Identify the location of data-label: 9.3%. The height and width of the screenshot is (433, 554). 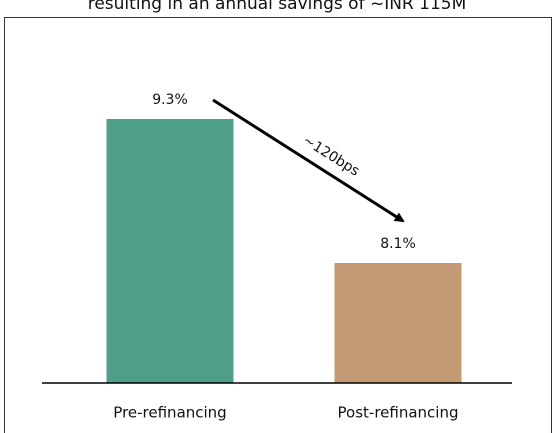
(170, 100).